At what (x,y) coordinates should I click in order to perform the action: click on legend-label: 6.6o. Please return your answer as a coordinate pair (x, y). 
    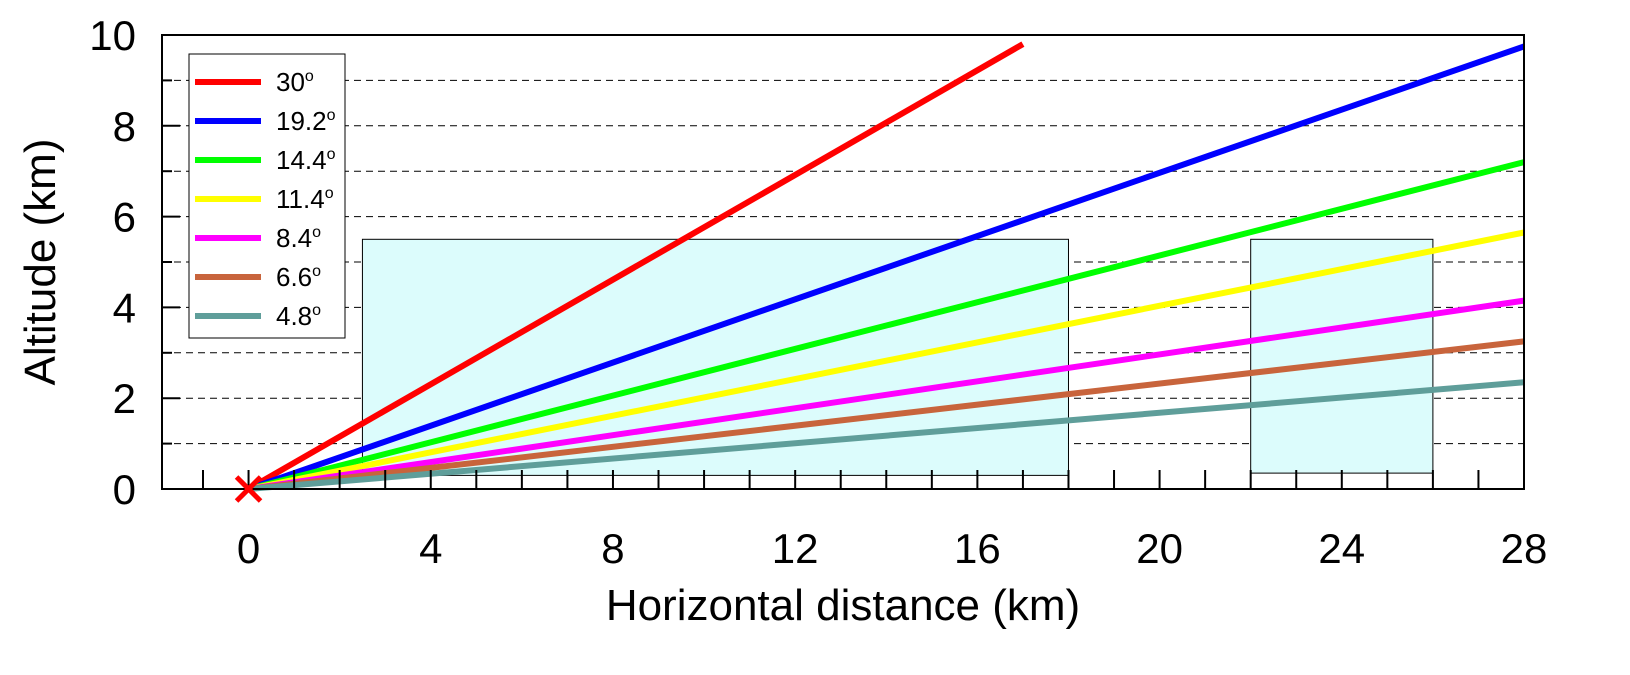
    Looking at the image, I should click on (298, 277).